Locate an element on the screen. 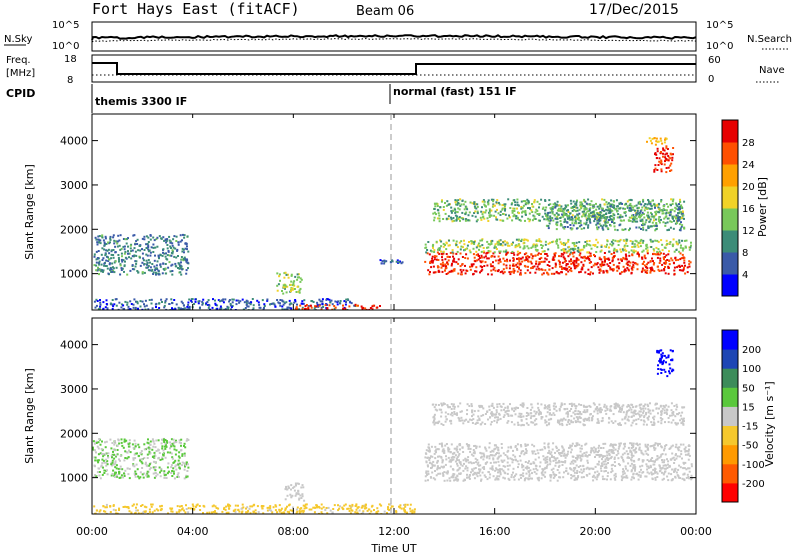  nave-right-tick-bottom: 0 is located at coordinates (711, 79).